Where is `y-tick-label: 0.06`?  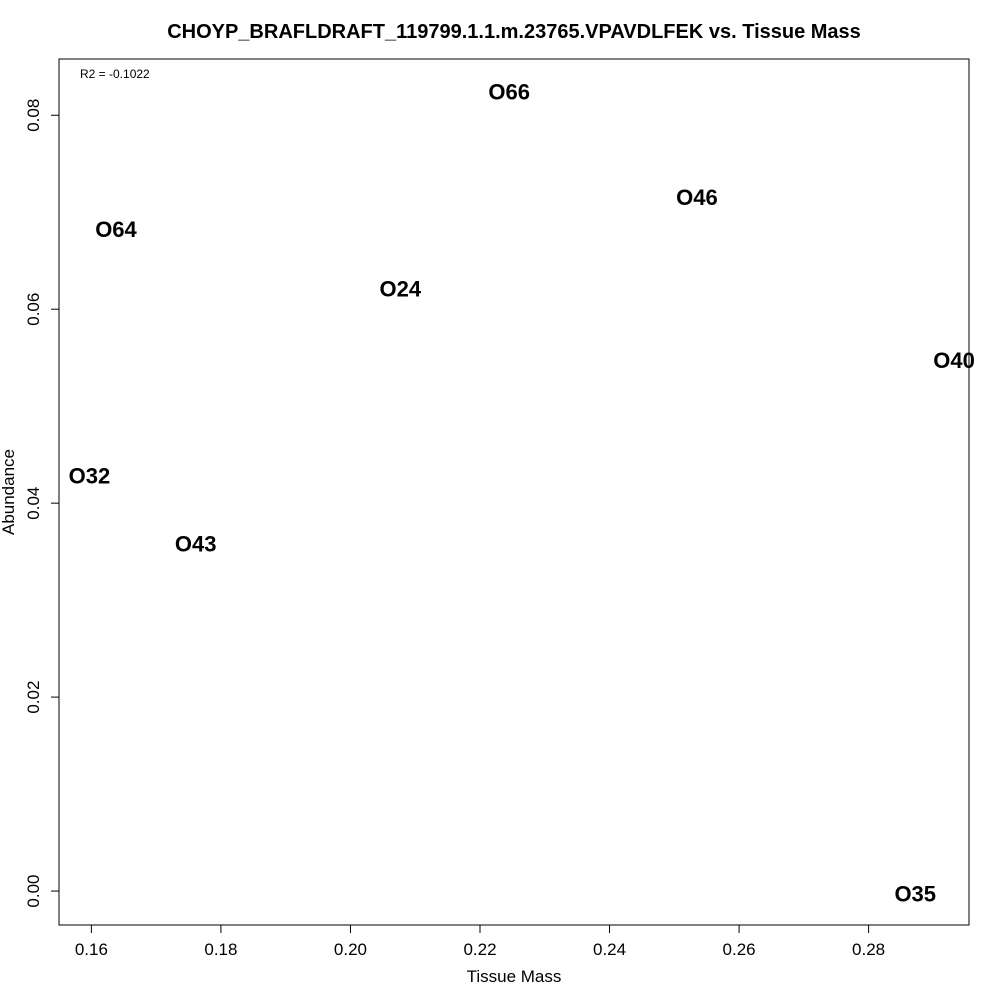 y-tick-label: 0.06 is located at coordinates (33, 309).